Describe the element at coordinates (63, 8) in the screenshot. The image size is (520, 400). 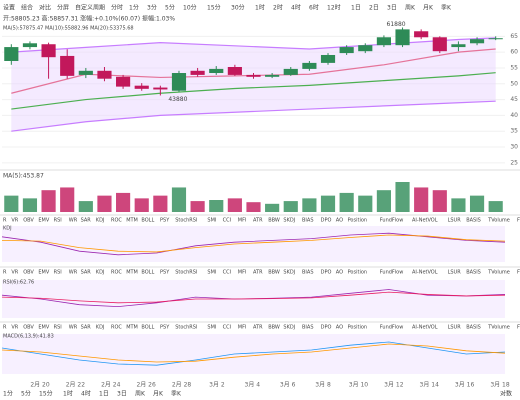
I see `toolbar-item: 分屏` at that location.